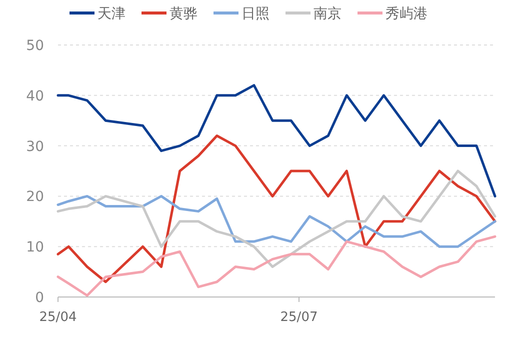  I want to click on legend-label: 秀屿港, so click(407, 14).